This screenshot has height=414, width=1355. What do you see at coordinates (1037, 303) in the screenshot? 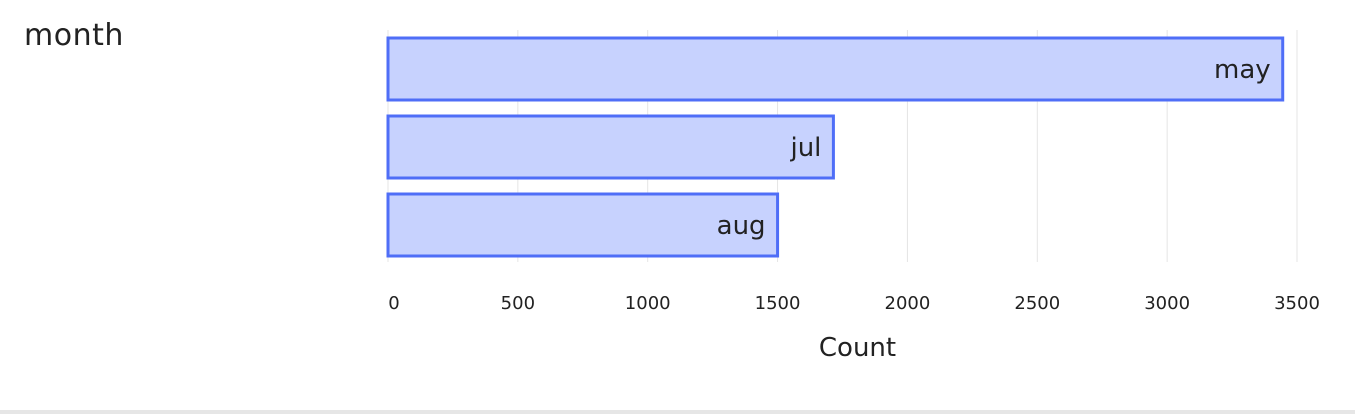
I see `x-tick-label-2500: 2500` at bounding box center [1037, 303].